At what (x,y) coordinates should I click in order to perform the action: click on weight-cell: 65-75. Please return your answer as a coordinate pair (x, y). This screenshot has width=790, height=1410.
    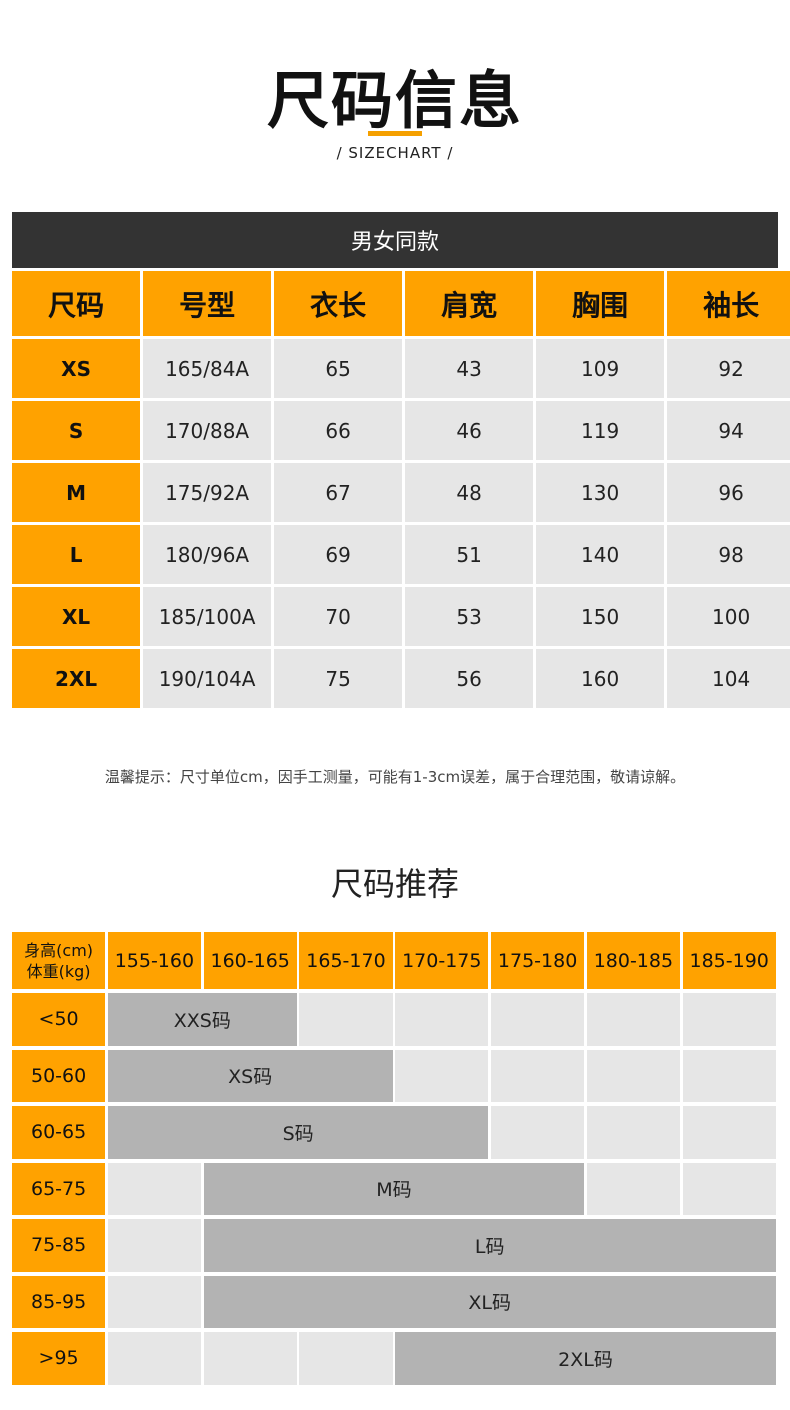
    Looking at the image, I should click on (59, 1188).